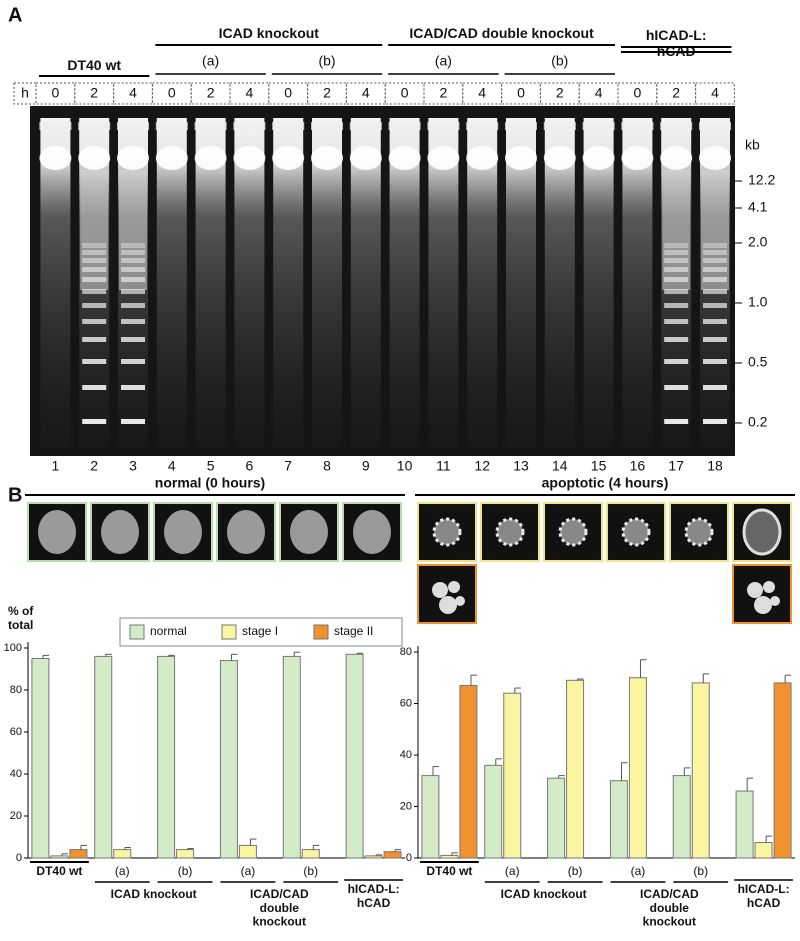 The image size is (800, 941). I want to click on cell-image, so click(762, 594).